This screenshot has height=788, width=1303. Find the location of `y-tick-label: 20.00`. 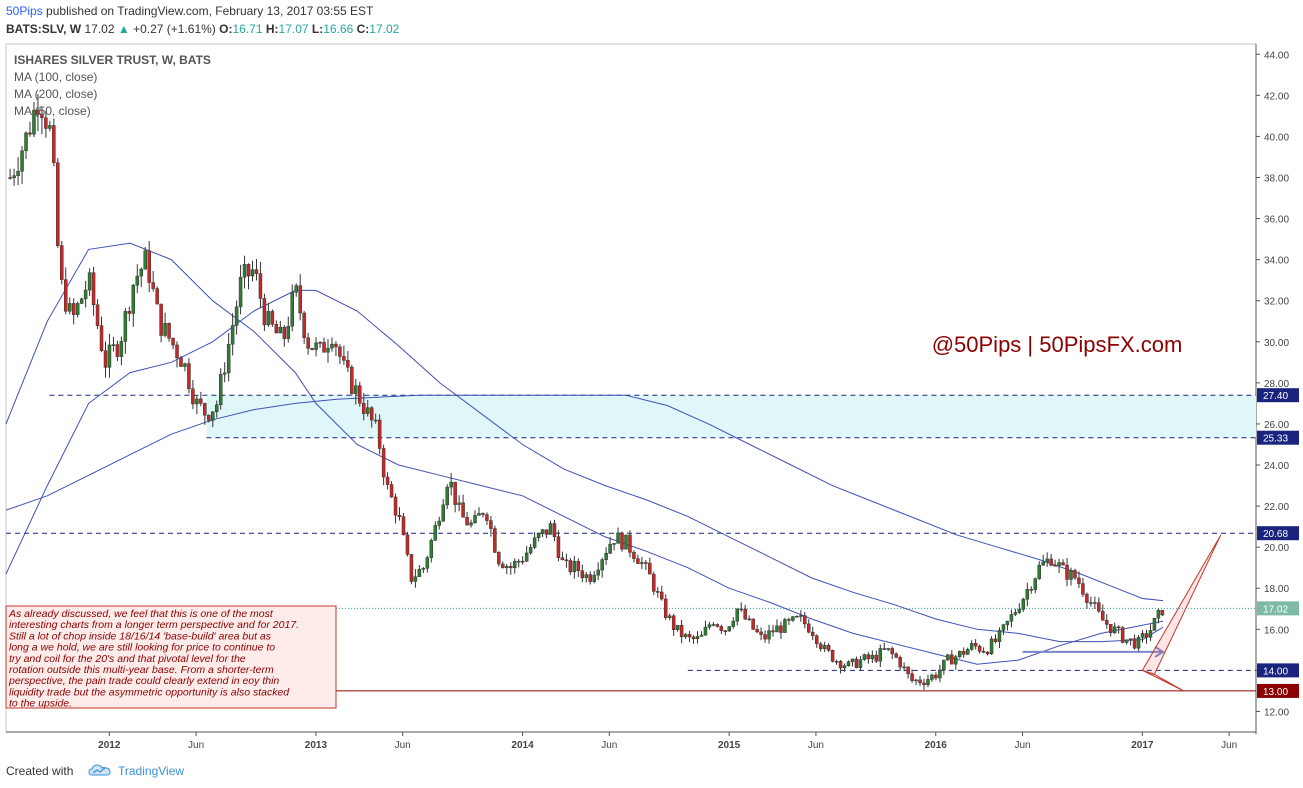

y-tick-label: 20.00 is located at coordinates (1276, 548).